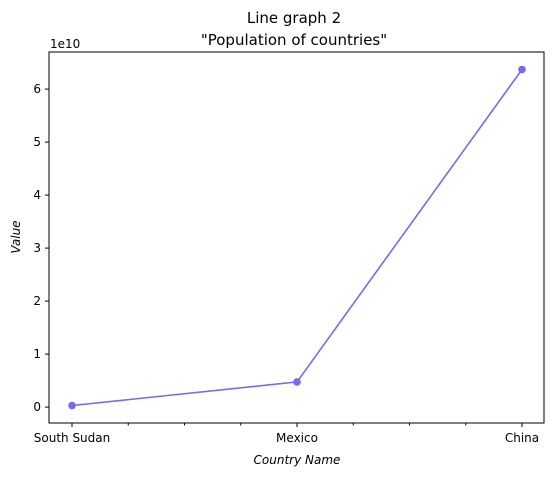  What do you see at coordinates (297, 460) in the screenshot?
I see `x-axis-label: Country Name` at bounding box center [297, 460].